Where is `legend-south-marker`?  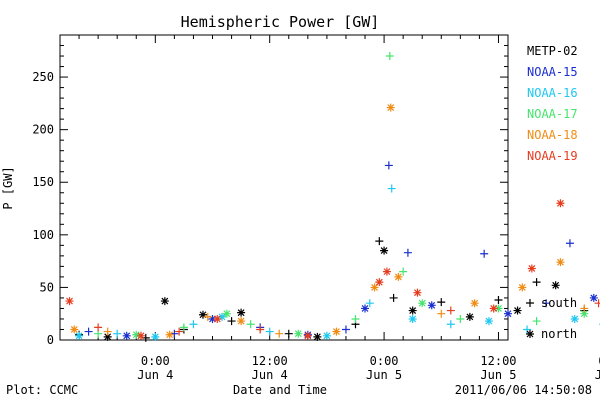
legend-south-marker is located at coordinates (530, 303).